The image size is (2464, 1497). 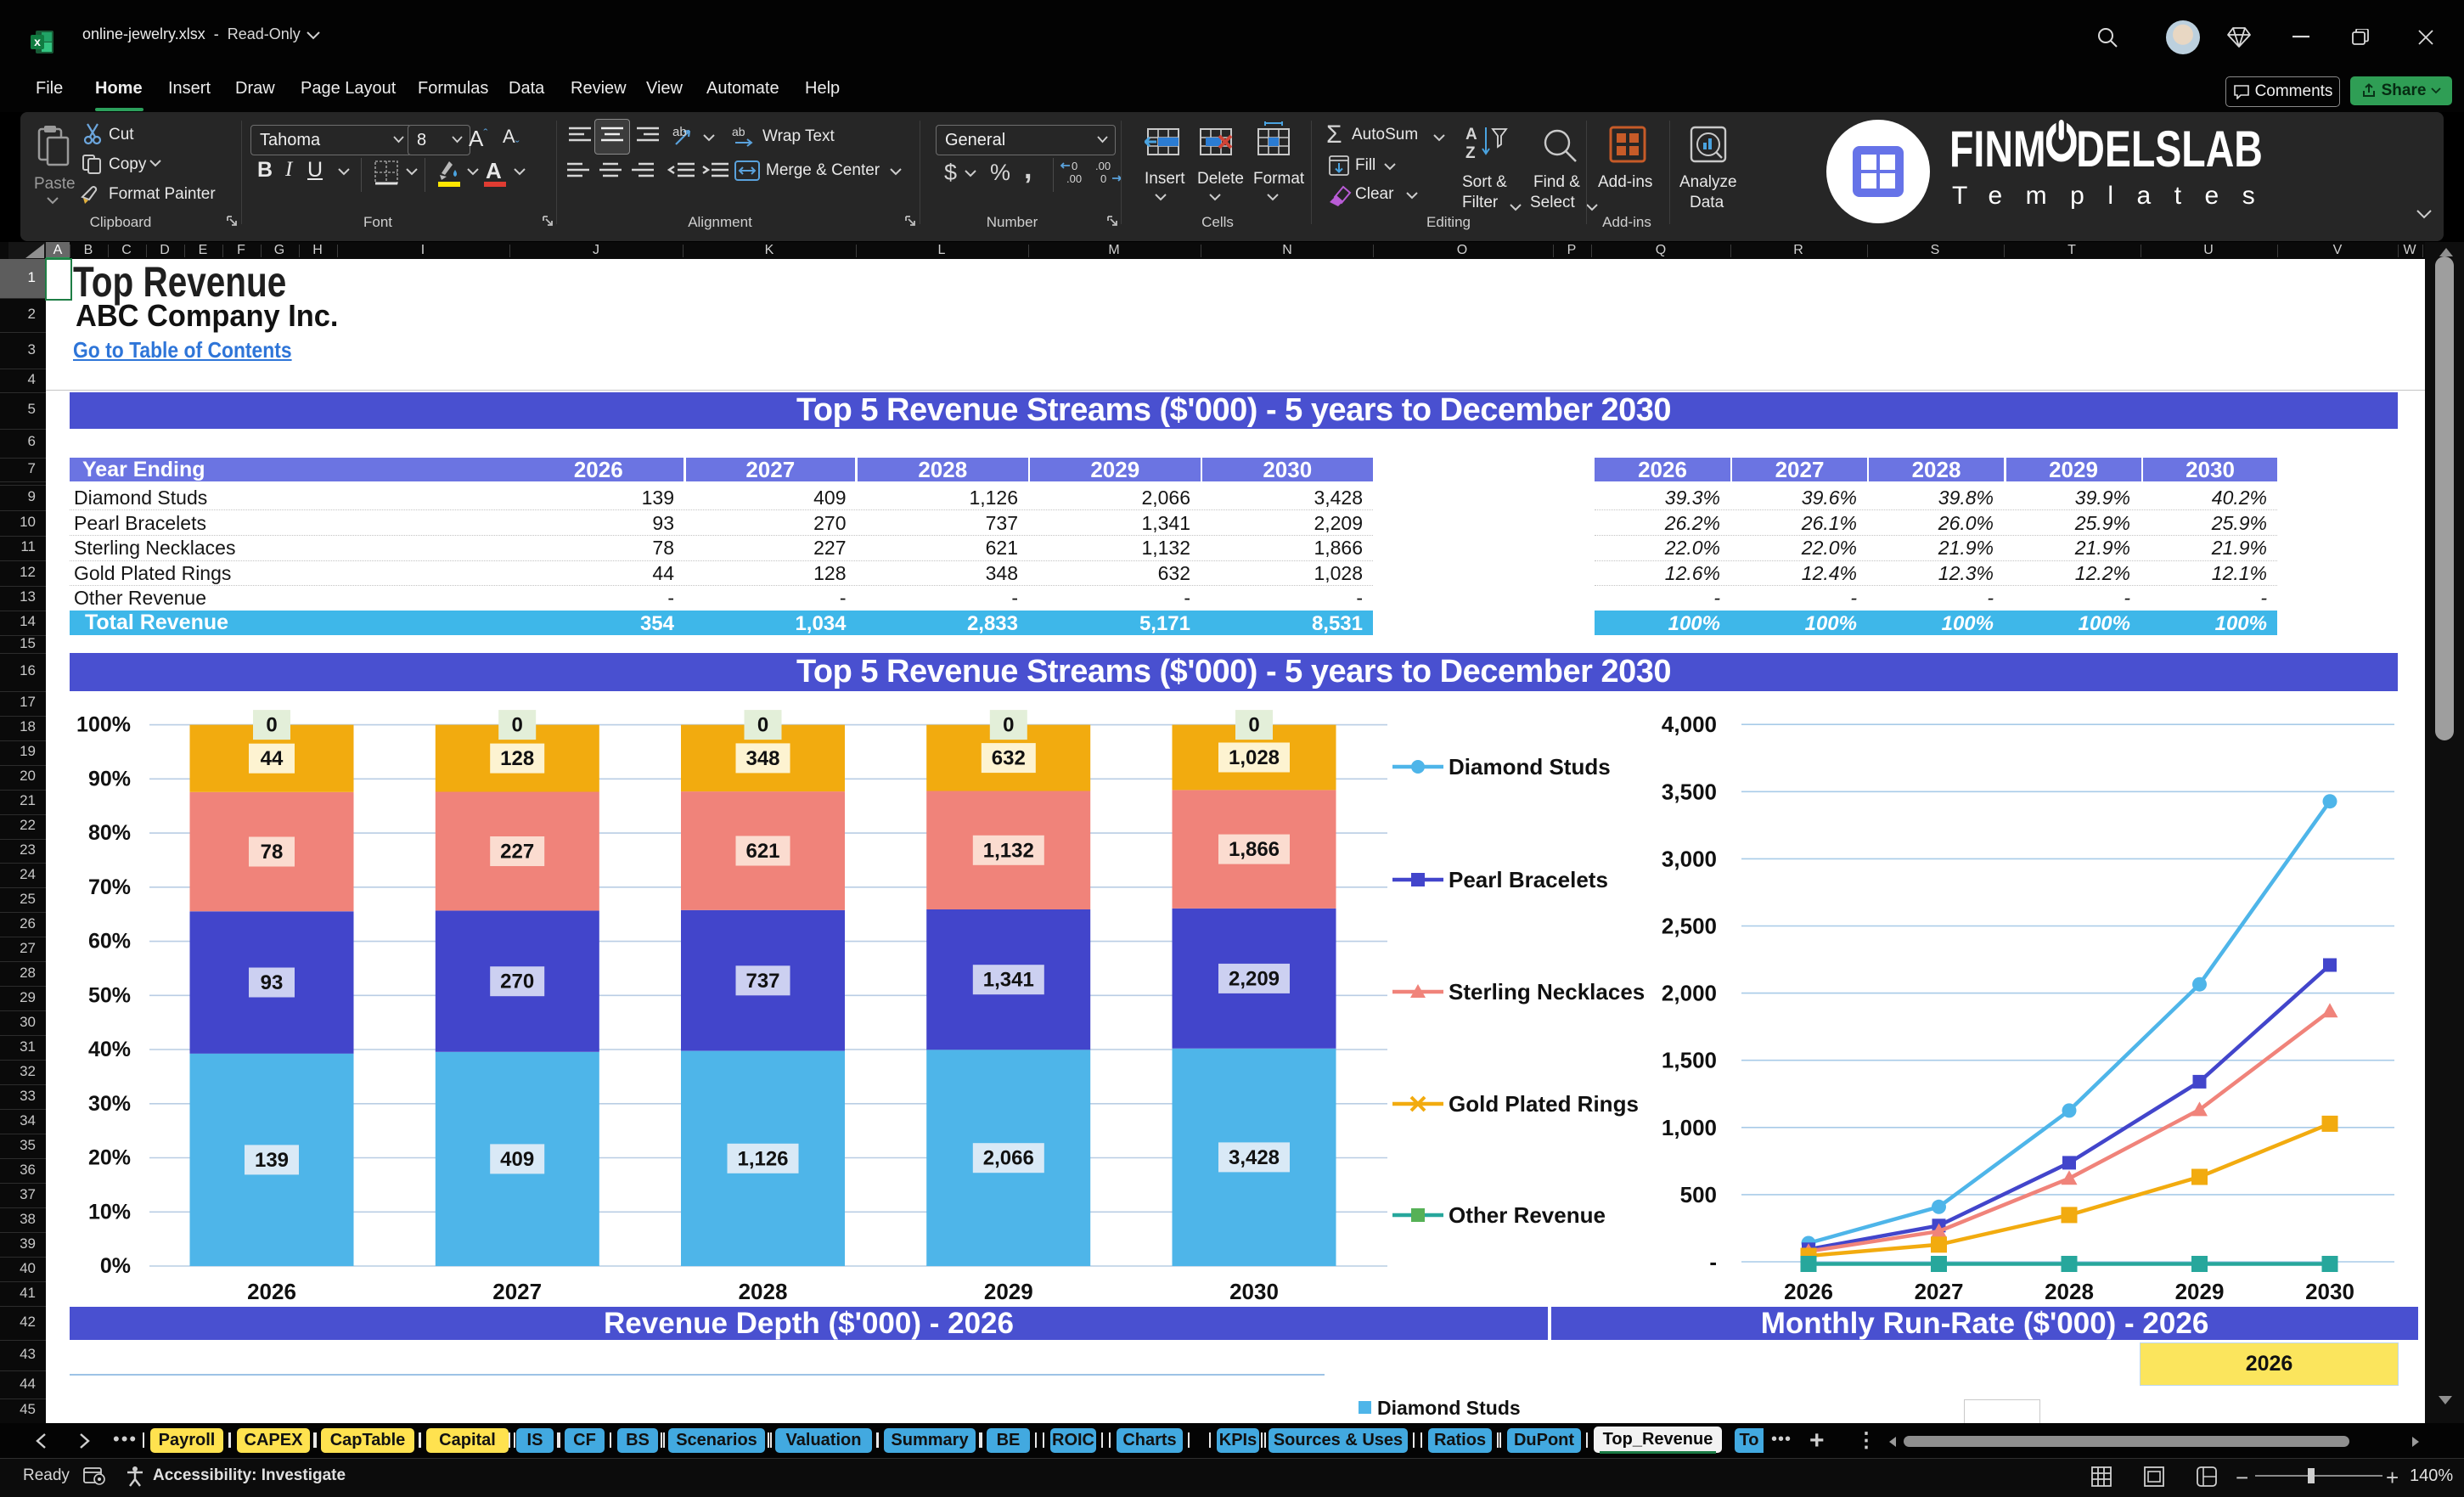 What do you see at coordinates (103, 725) in the screenshot?
I see `svg-text: 100%` at bounding box center [103, 725].